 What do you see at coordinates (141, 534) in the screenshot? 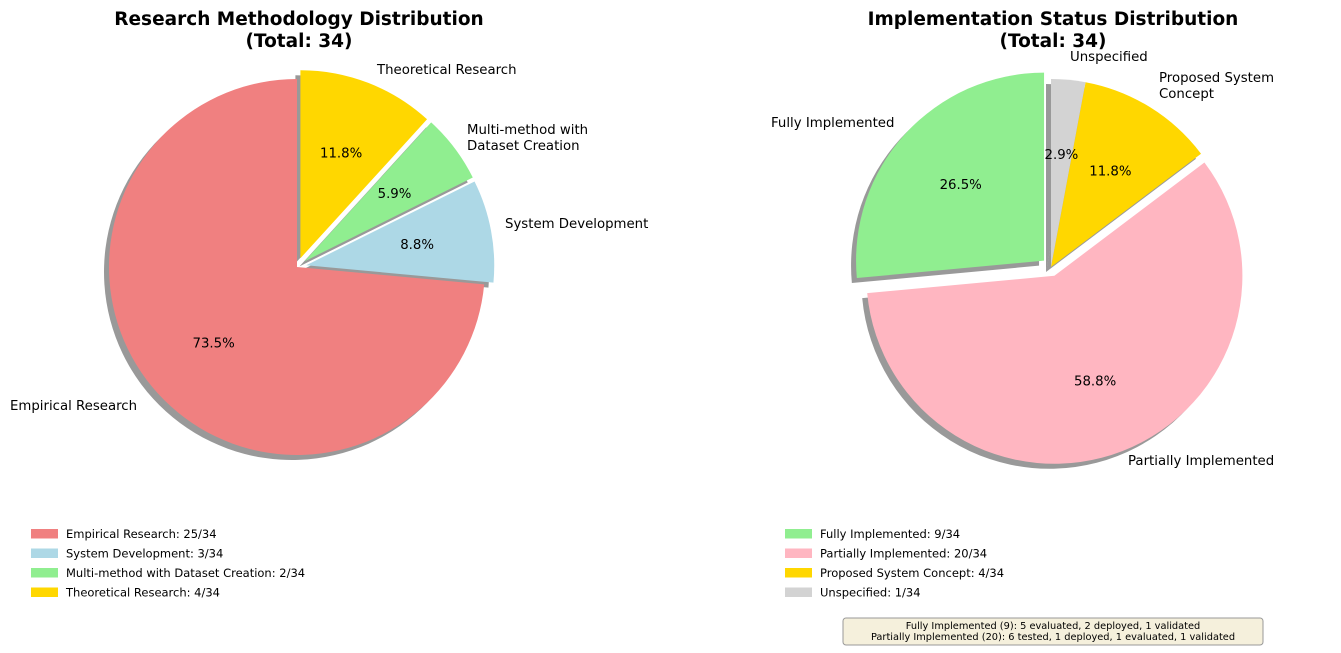
I see `legend-entry: Empirical Research: 25/34` at bounding box center [141, 534].